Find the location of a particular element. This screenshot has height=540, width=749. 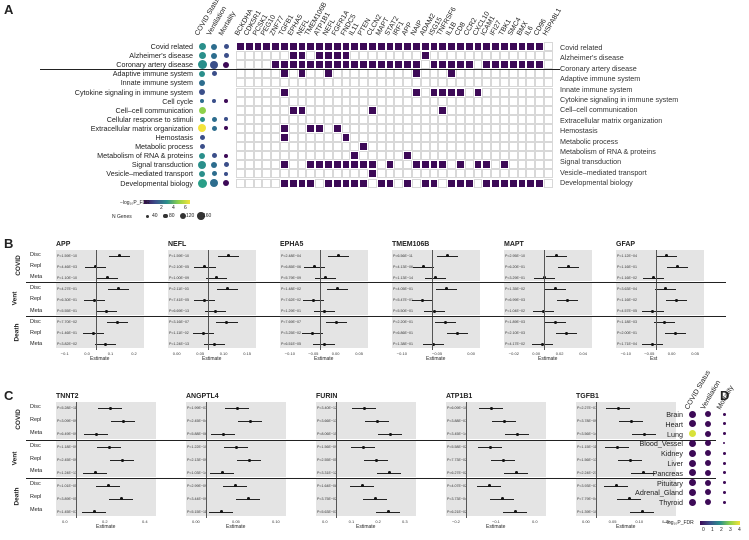

tissue-label: Heart is located at coordinates (674, 424).